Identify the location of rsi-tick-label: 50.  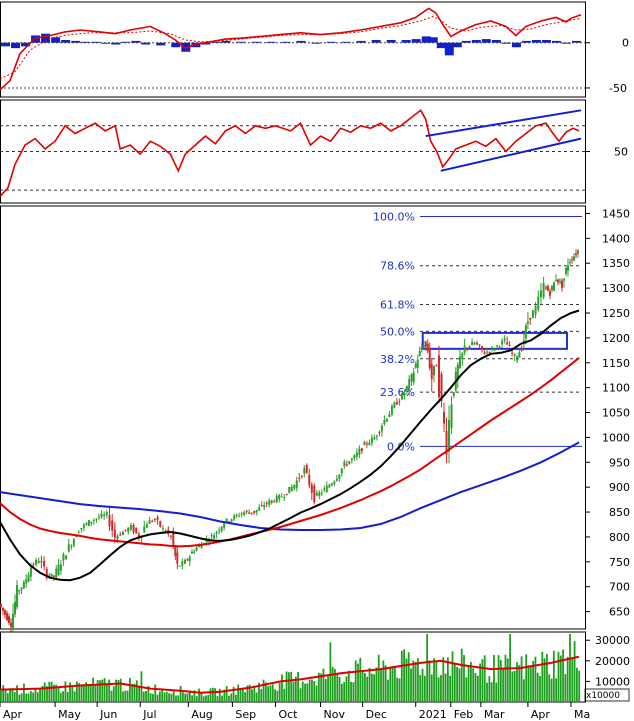
(621, 152).